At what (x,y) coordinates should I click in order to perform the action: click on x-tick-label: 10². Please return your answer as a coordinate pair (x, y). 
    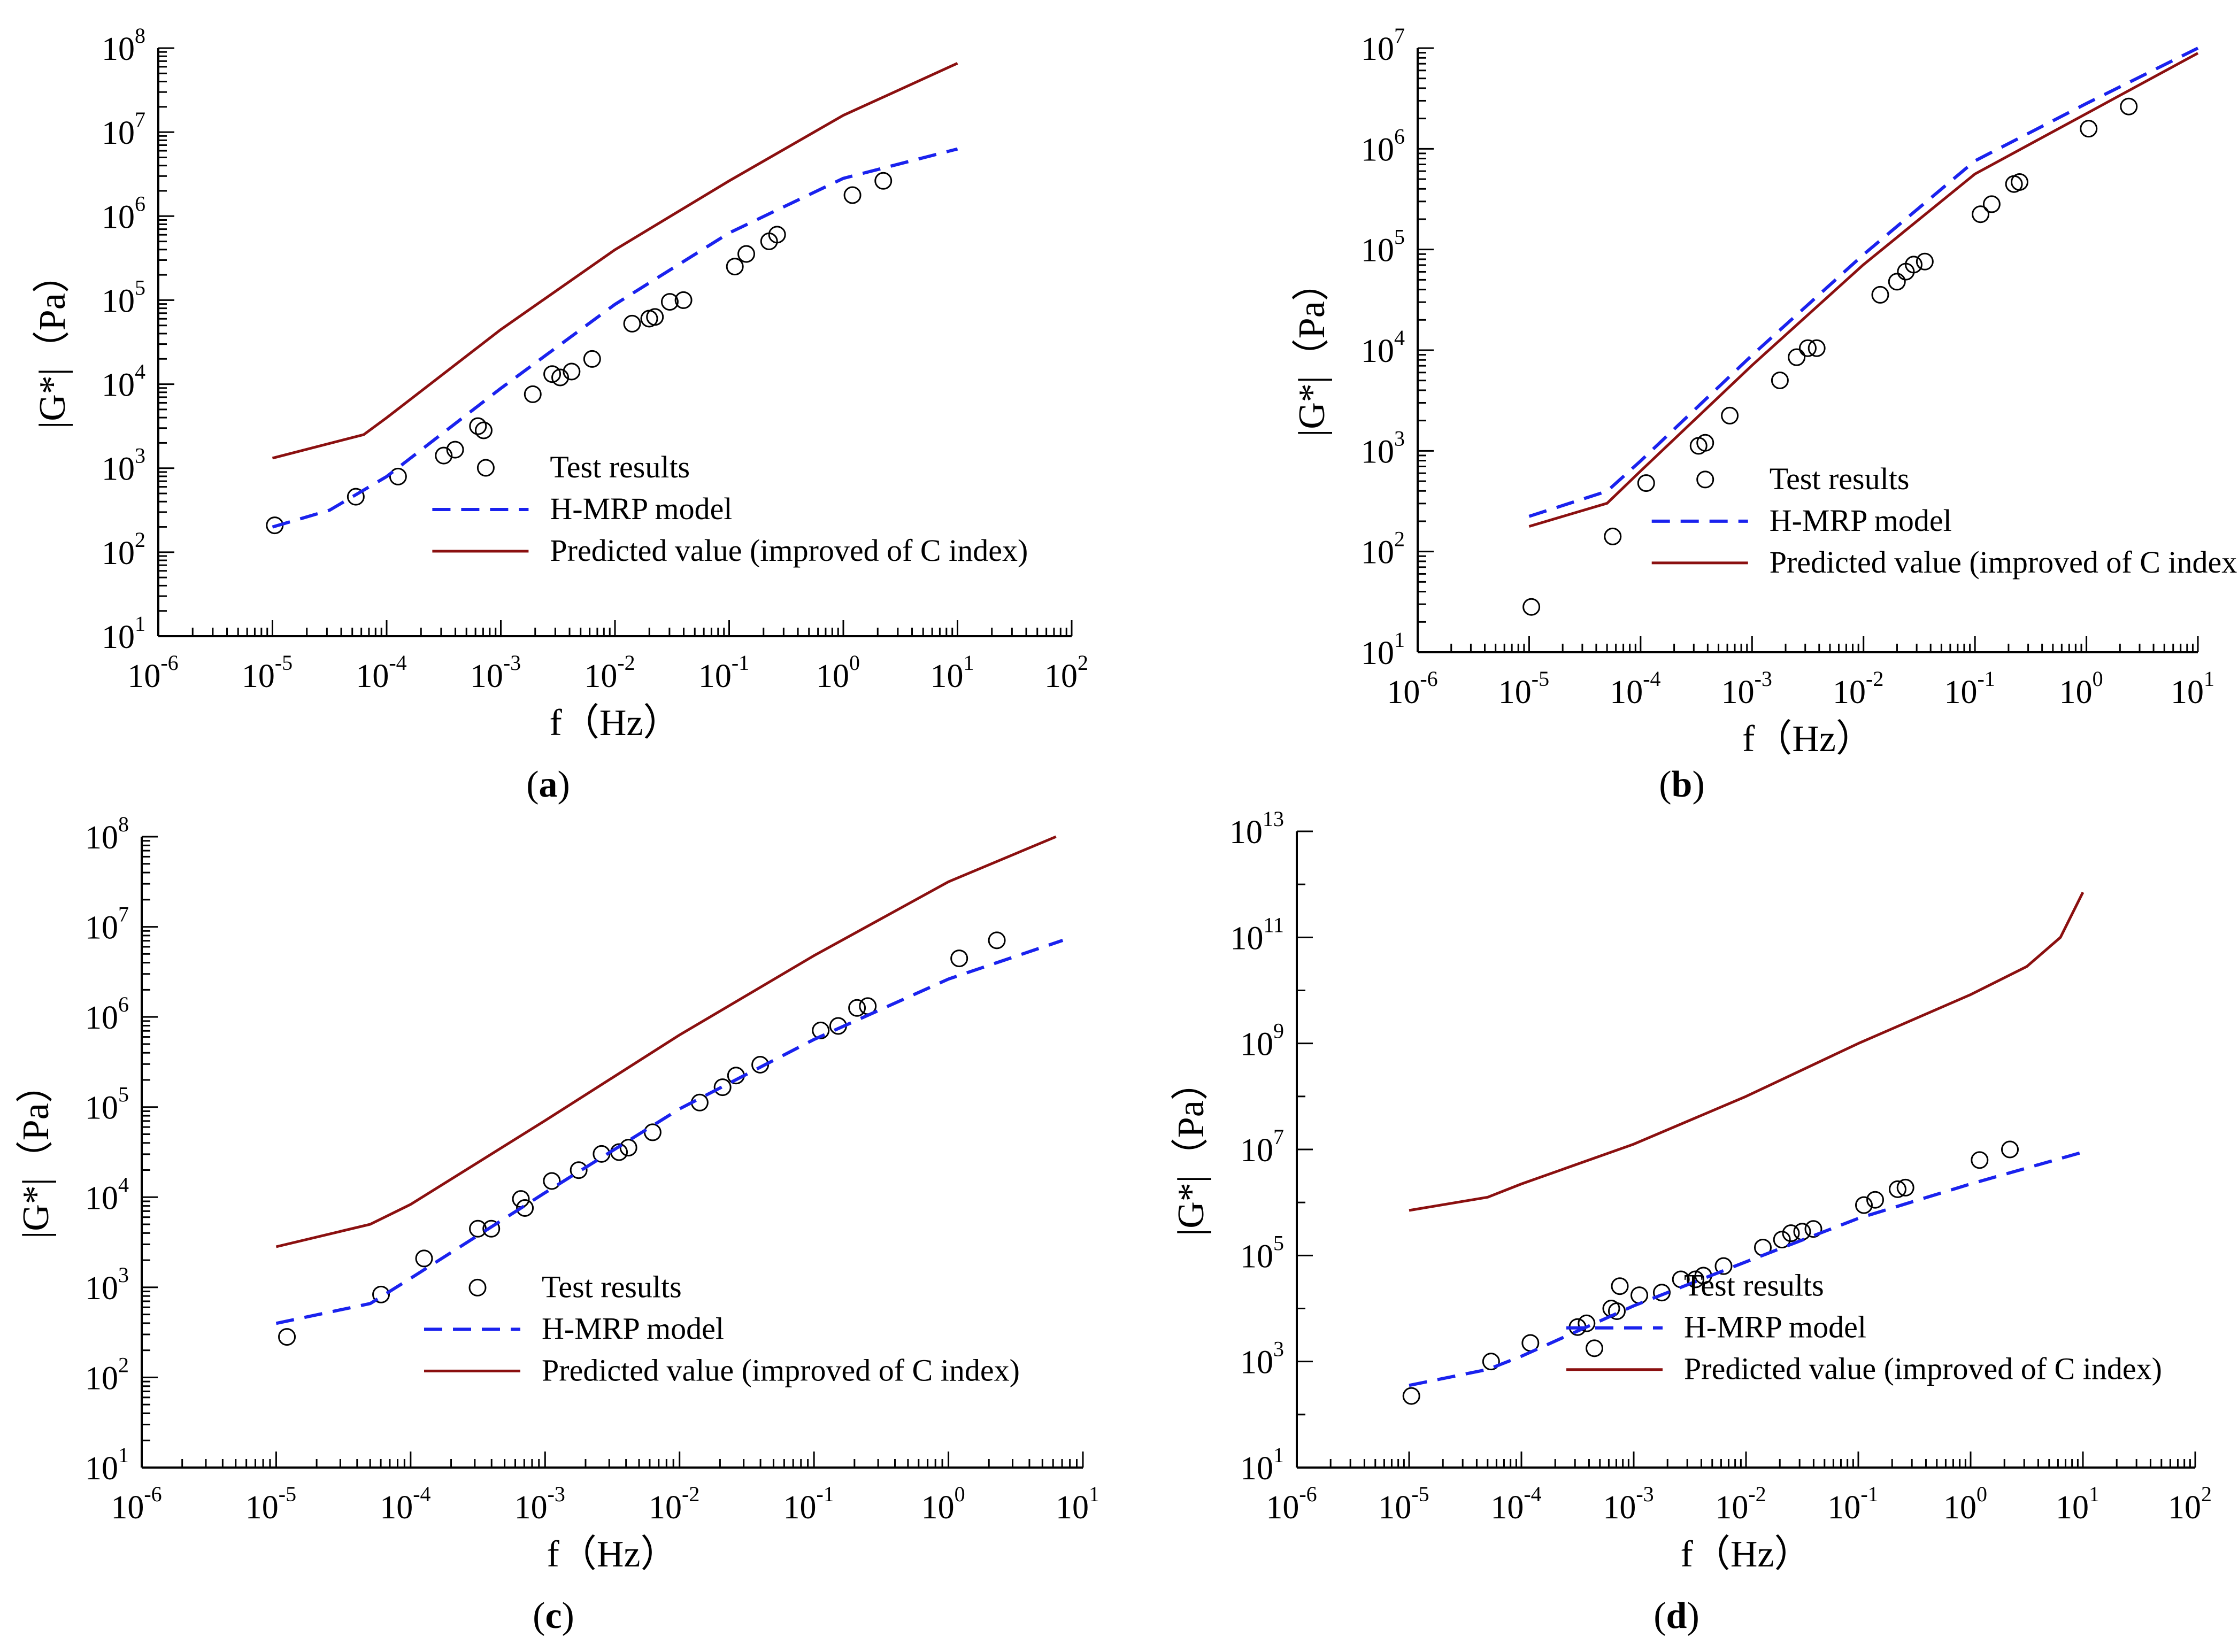
    Looking at the image, I should click on (2190, 1504).